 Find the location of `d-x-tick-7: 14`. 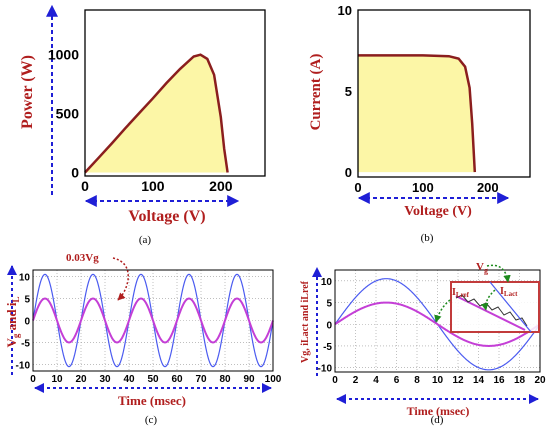

d-x-tick-7: 14 is located at coordinates (479, 380).